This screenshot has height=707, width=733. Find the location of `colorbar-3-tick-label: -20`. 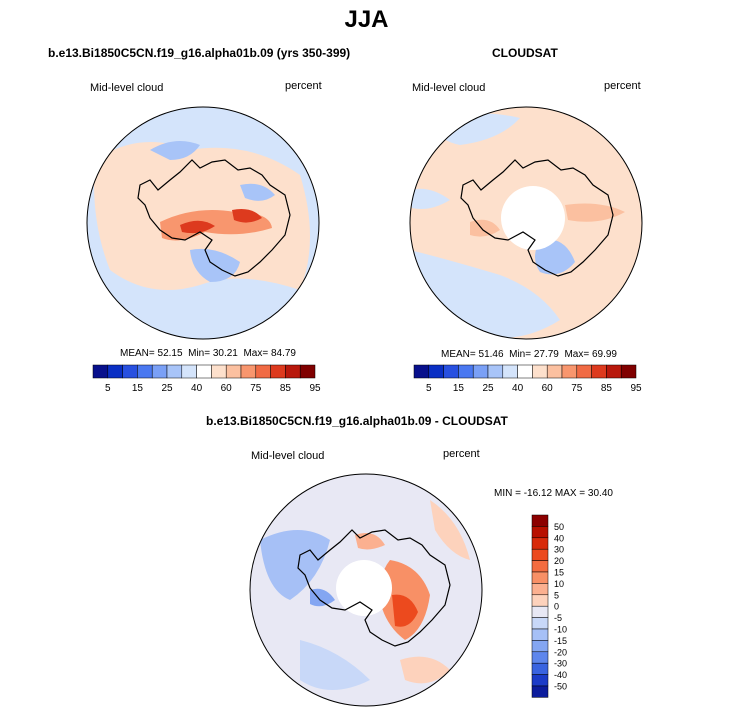

colorbar-3-tick-label: -20 is located at coordinates (560, 652).